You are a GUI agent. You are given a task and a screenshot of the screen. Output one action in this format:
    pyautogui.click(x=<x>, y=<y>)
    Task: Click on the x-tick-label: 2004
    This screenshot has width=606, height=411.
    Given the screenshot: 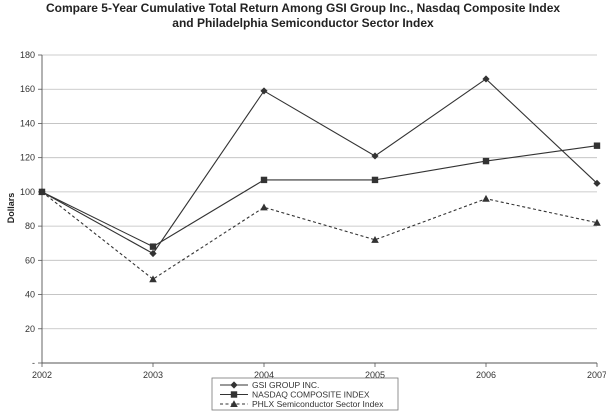 What is the action you would take?
    pyautogui.click(x=264, y=375)
    